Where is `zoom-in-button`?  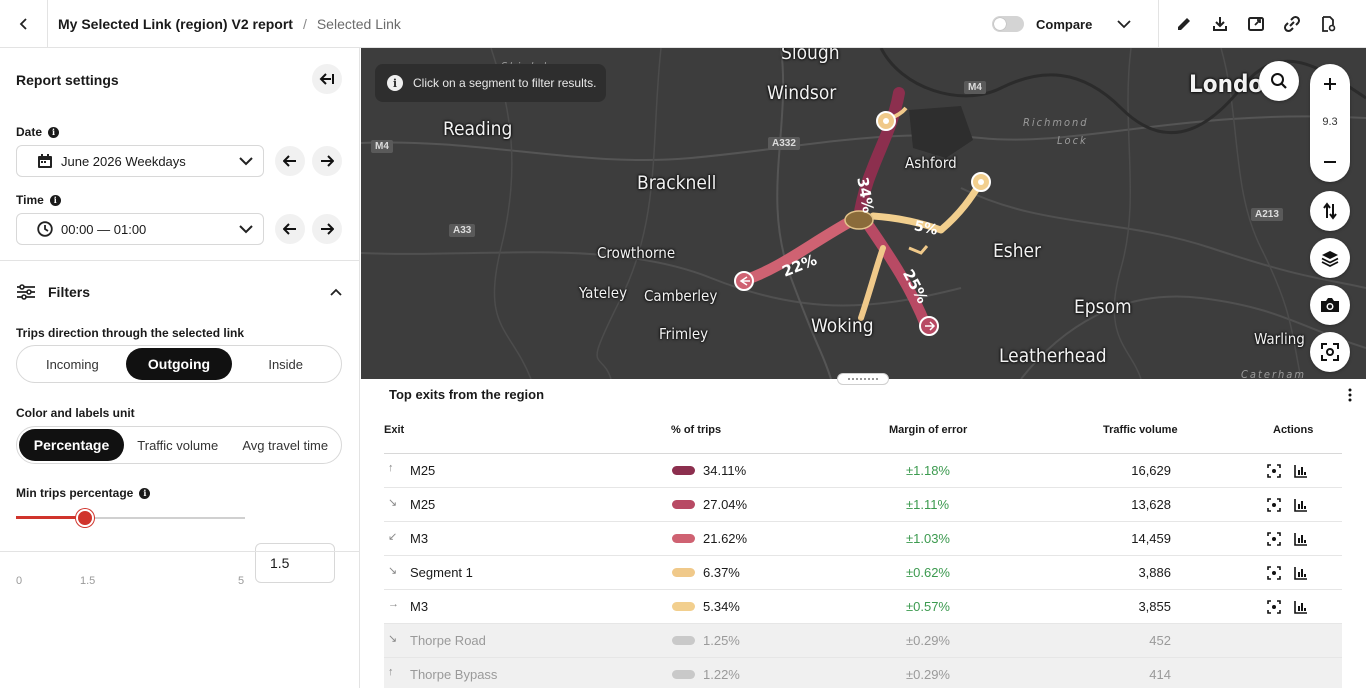
zoom-in-button is located at coordinates (1330, 84).